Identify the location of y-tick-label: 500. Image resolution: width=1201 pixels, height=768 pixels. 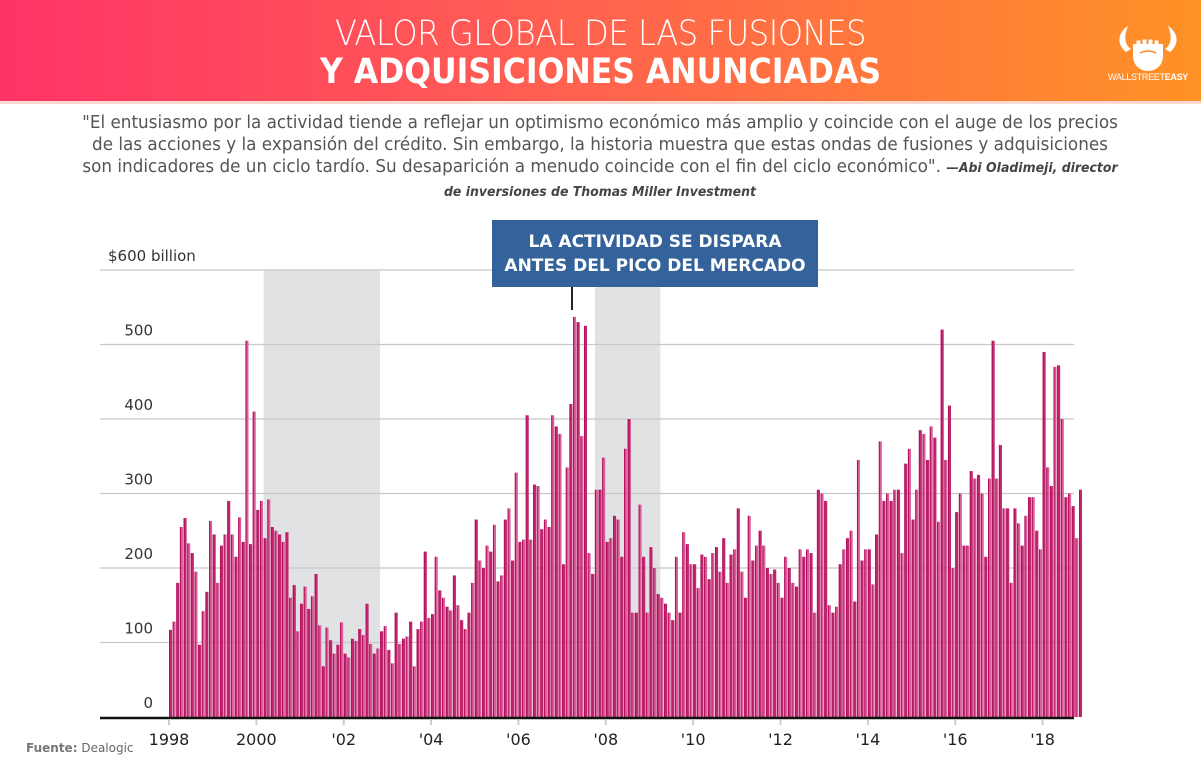
(138, 331).